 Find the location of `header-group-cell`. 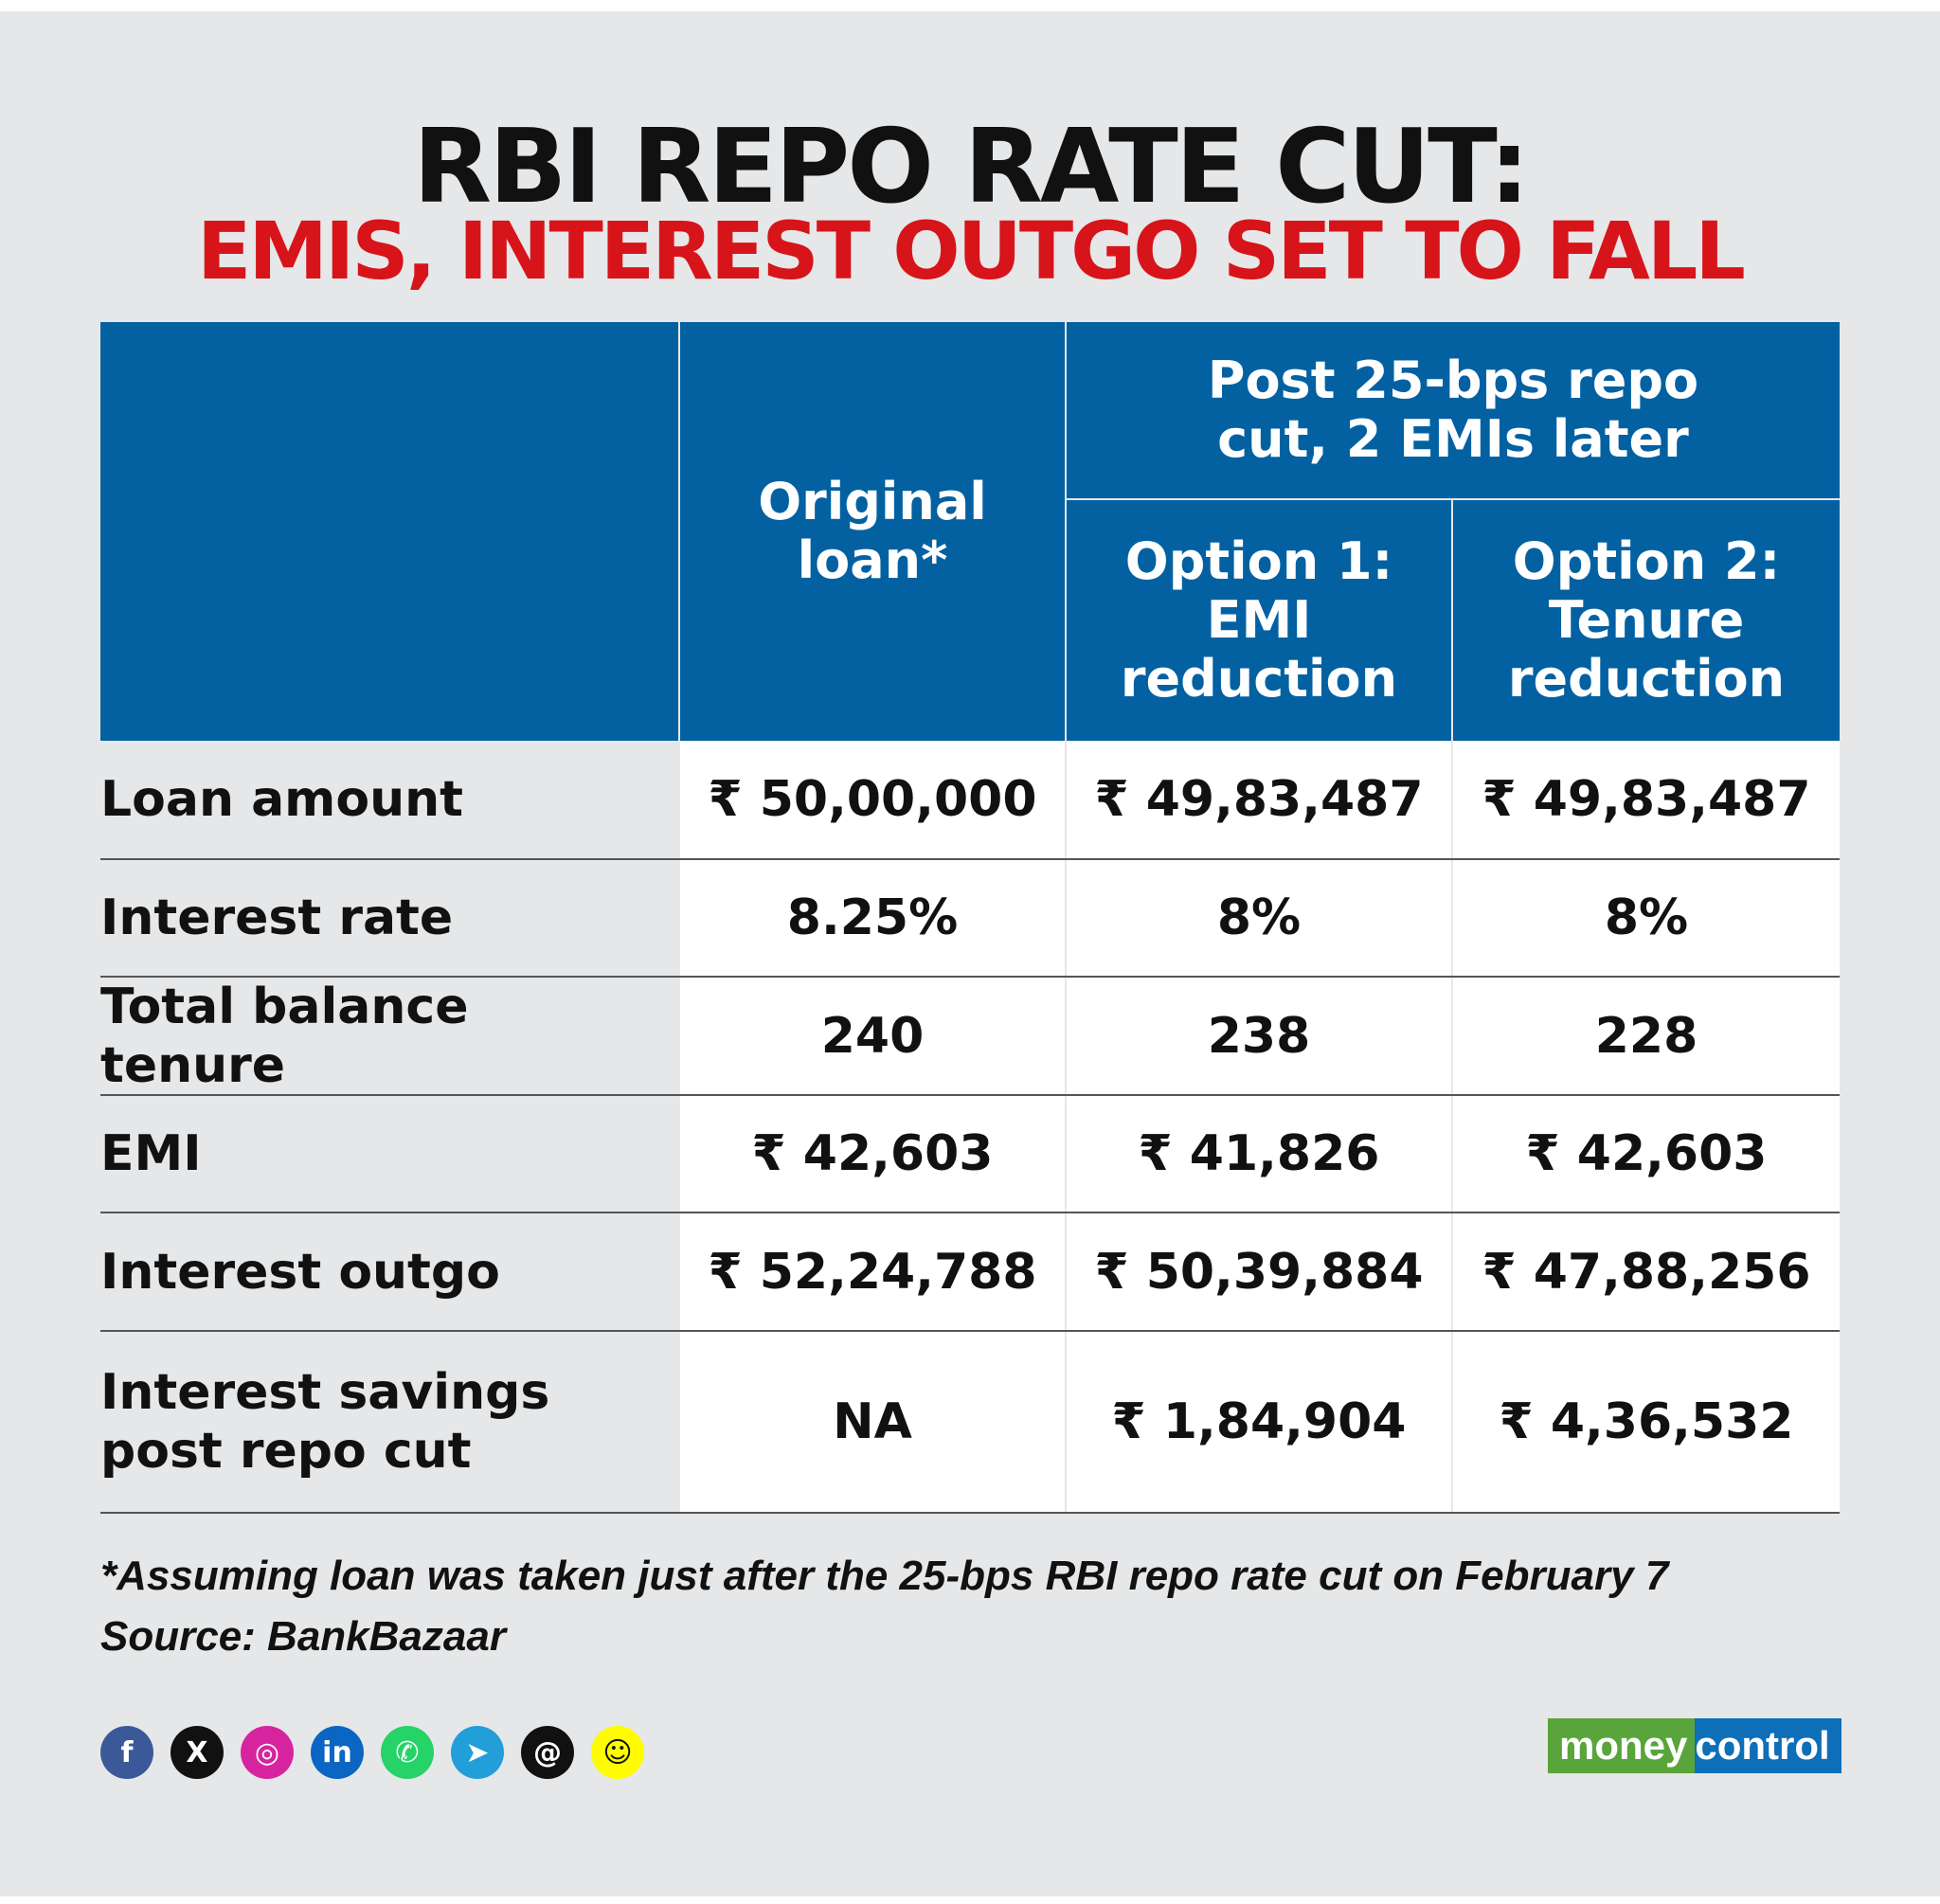

header-group-cell is located at coordinates (1453, 410).